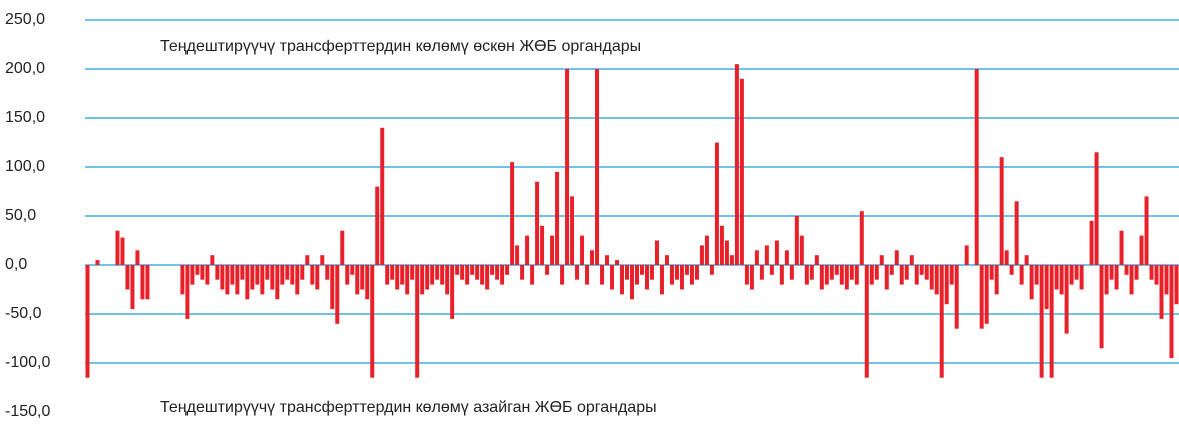 Image resolution: width=1179 pixels, height=426 pixels. Describe the element at coordinates (25, 68) in the screenshot. I see `y-tick-label: 200,0` at that location.